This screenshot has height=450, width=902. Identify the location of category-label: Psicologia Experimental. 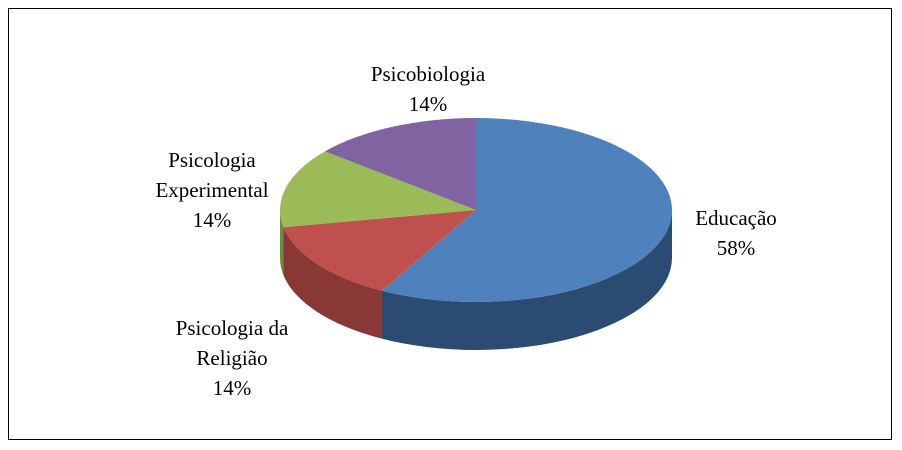
(212, 175).